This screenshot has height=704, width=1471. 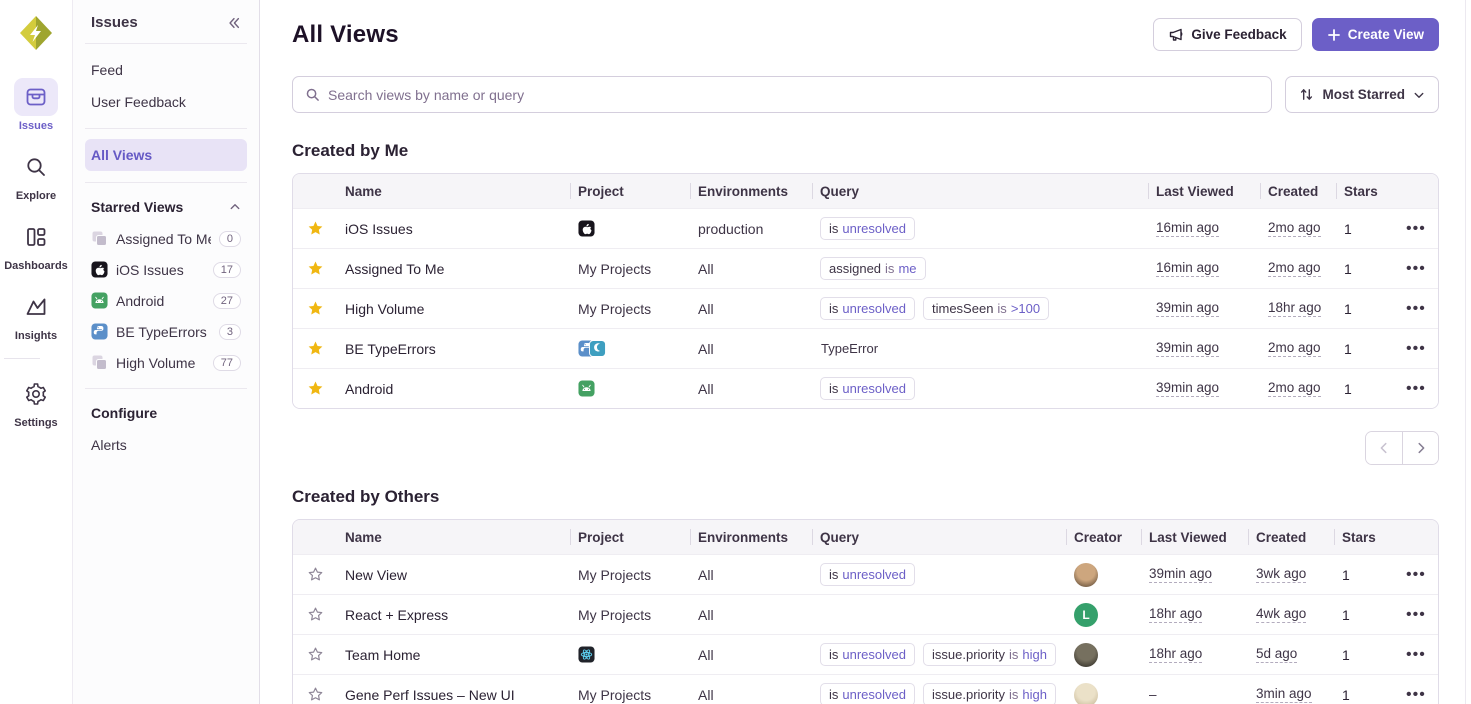 What do you see at coordinates (36, 423) in the screenshot?
I see `rail-item-label: Settings` at bounding box center [36, 423].